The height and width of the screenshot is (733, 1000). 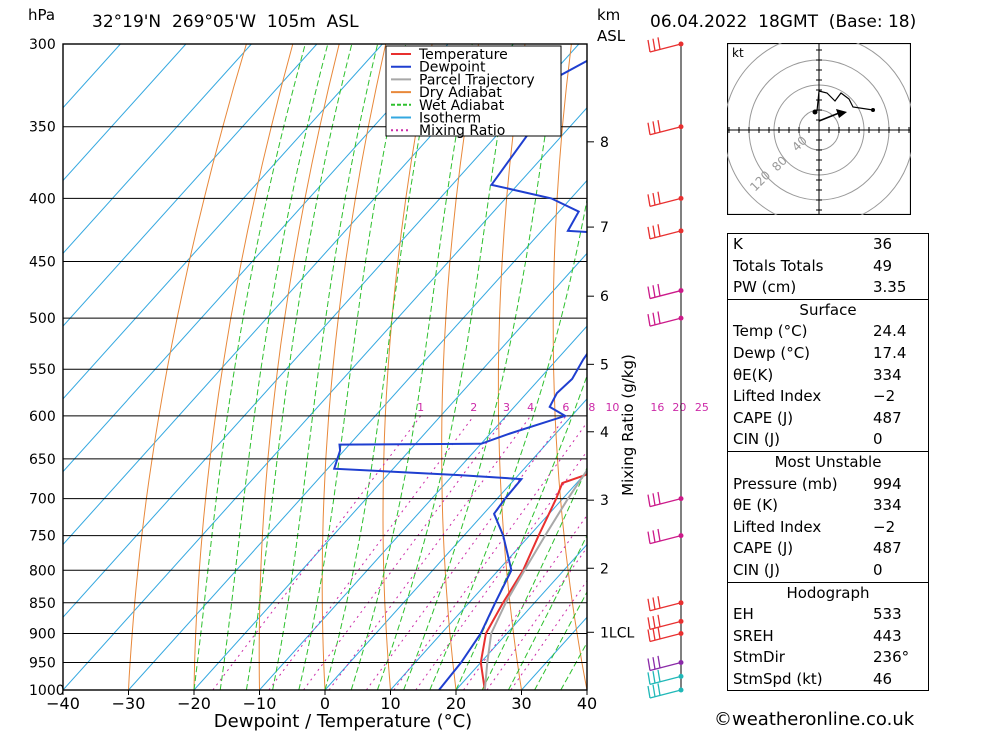 What do you see at coordinates (604, 143) in the screenshot?
I see `km-tick-label: 8` at bounding box center [604, 143].